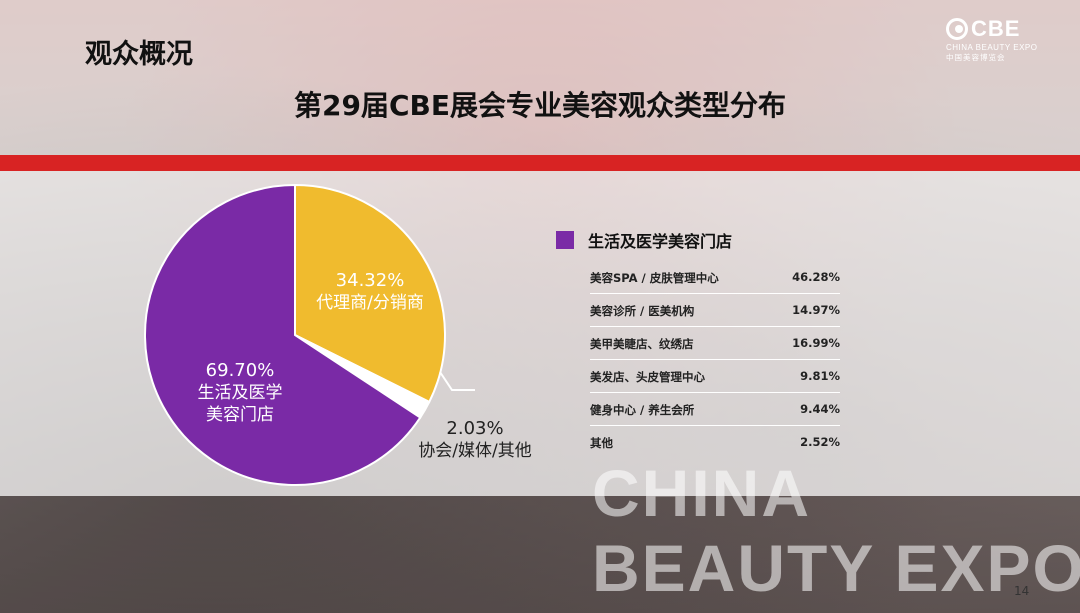 The height and width of the screenshot is (613, 1080). Describe the element at coordinates (820, 442) in the screenshot. I see `breakdown-row-value: 2.52%` at that location.